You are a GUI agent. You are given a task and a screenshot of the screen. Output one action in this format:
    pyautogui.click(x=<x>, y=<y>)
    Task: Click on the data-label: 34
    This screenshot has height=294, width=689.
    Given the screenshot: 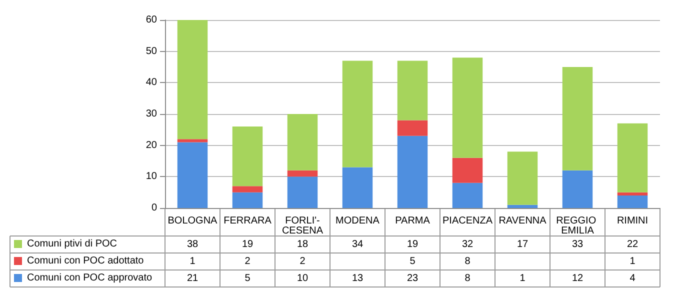 What is the action you would take?
    pyautogui.click(x=358, y=244)
    